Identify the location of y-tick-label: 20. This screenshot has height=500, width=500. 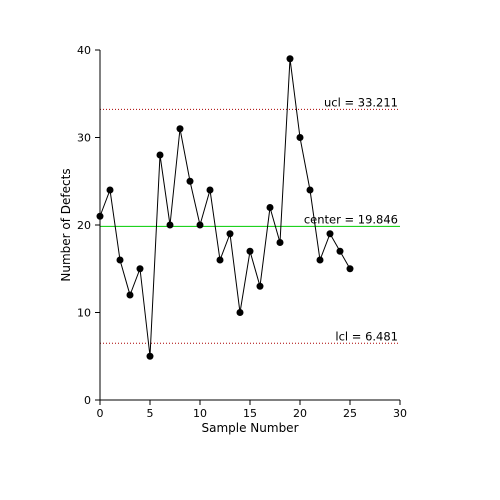
(84, 225).